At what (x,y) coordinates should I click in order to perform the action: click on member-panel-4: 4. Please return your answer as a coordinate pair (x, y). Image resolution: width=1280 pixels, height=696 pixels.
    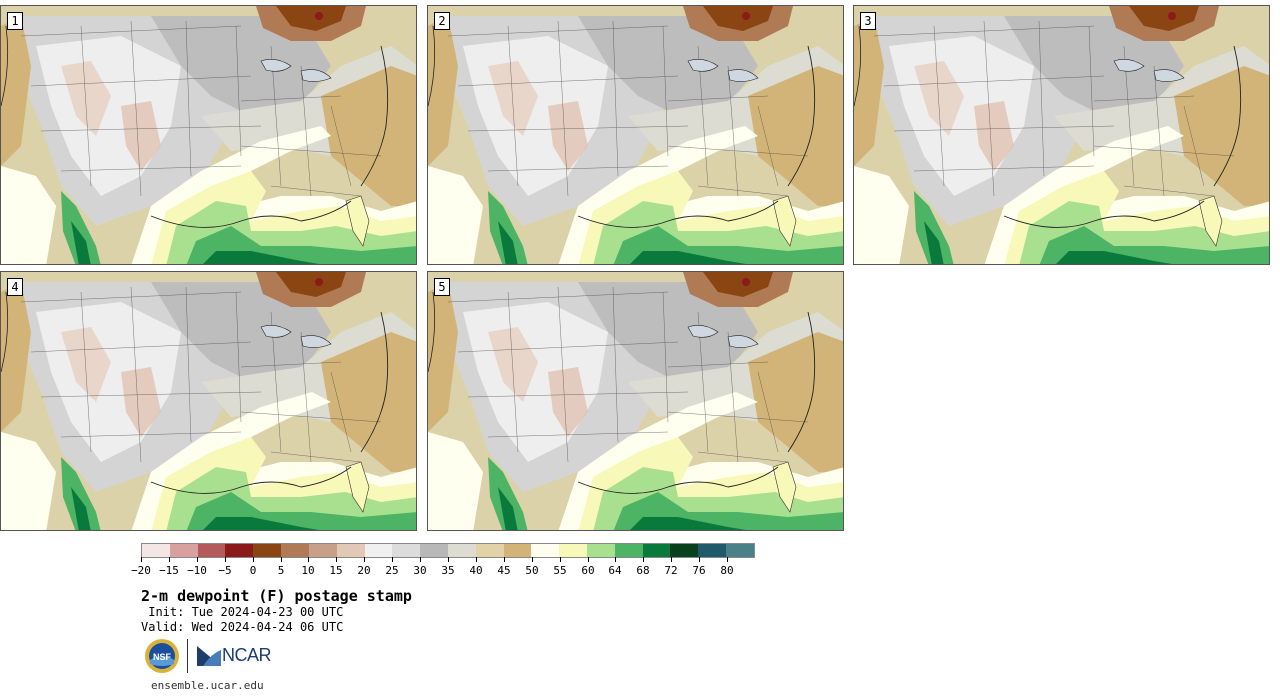
    Looking at the image, I should click on (208, 401).